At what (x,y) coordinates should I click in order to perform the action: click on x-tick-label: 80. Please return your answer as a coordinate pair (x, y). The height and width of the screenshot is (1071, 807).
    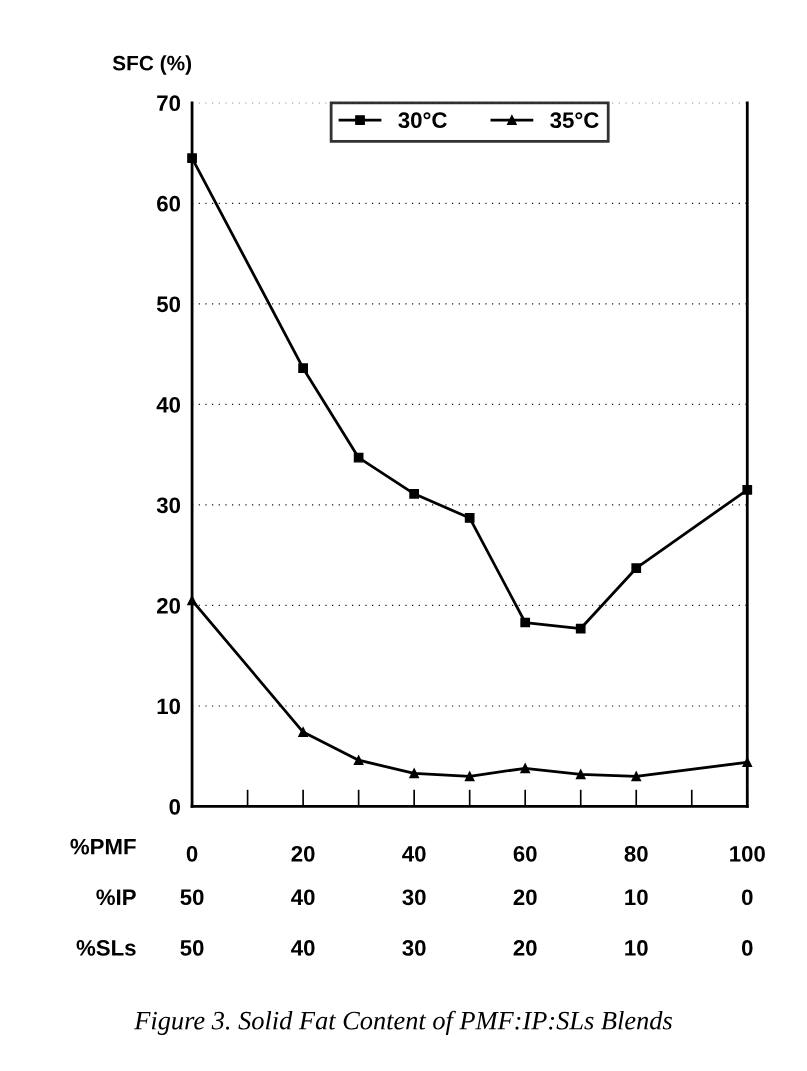
    Looking at the image, I should click on (636, 853).